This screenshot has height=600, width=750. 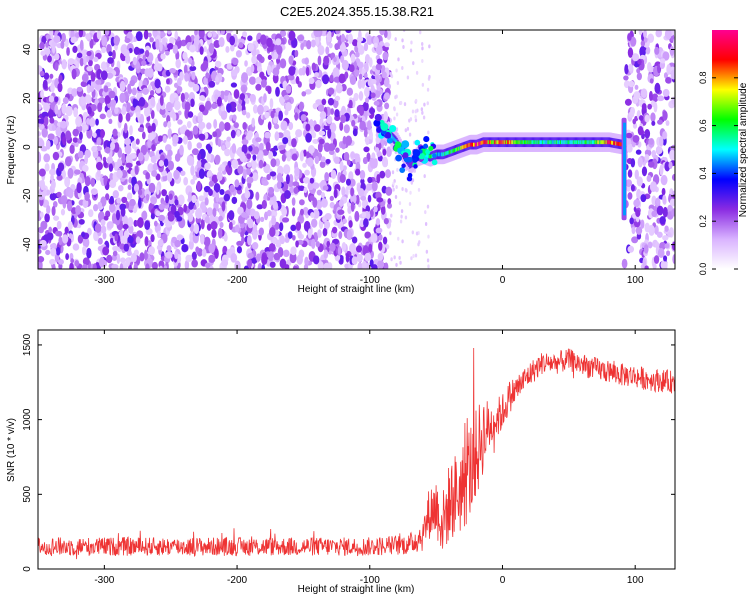 I want to click on spectrogram-y-tick-label: -20, so click(x=27, y=195).